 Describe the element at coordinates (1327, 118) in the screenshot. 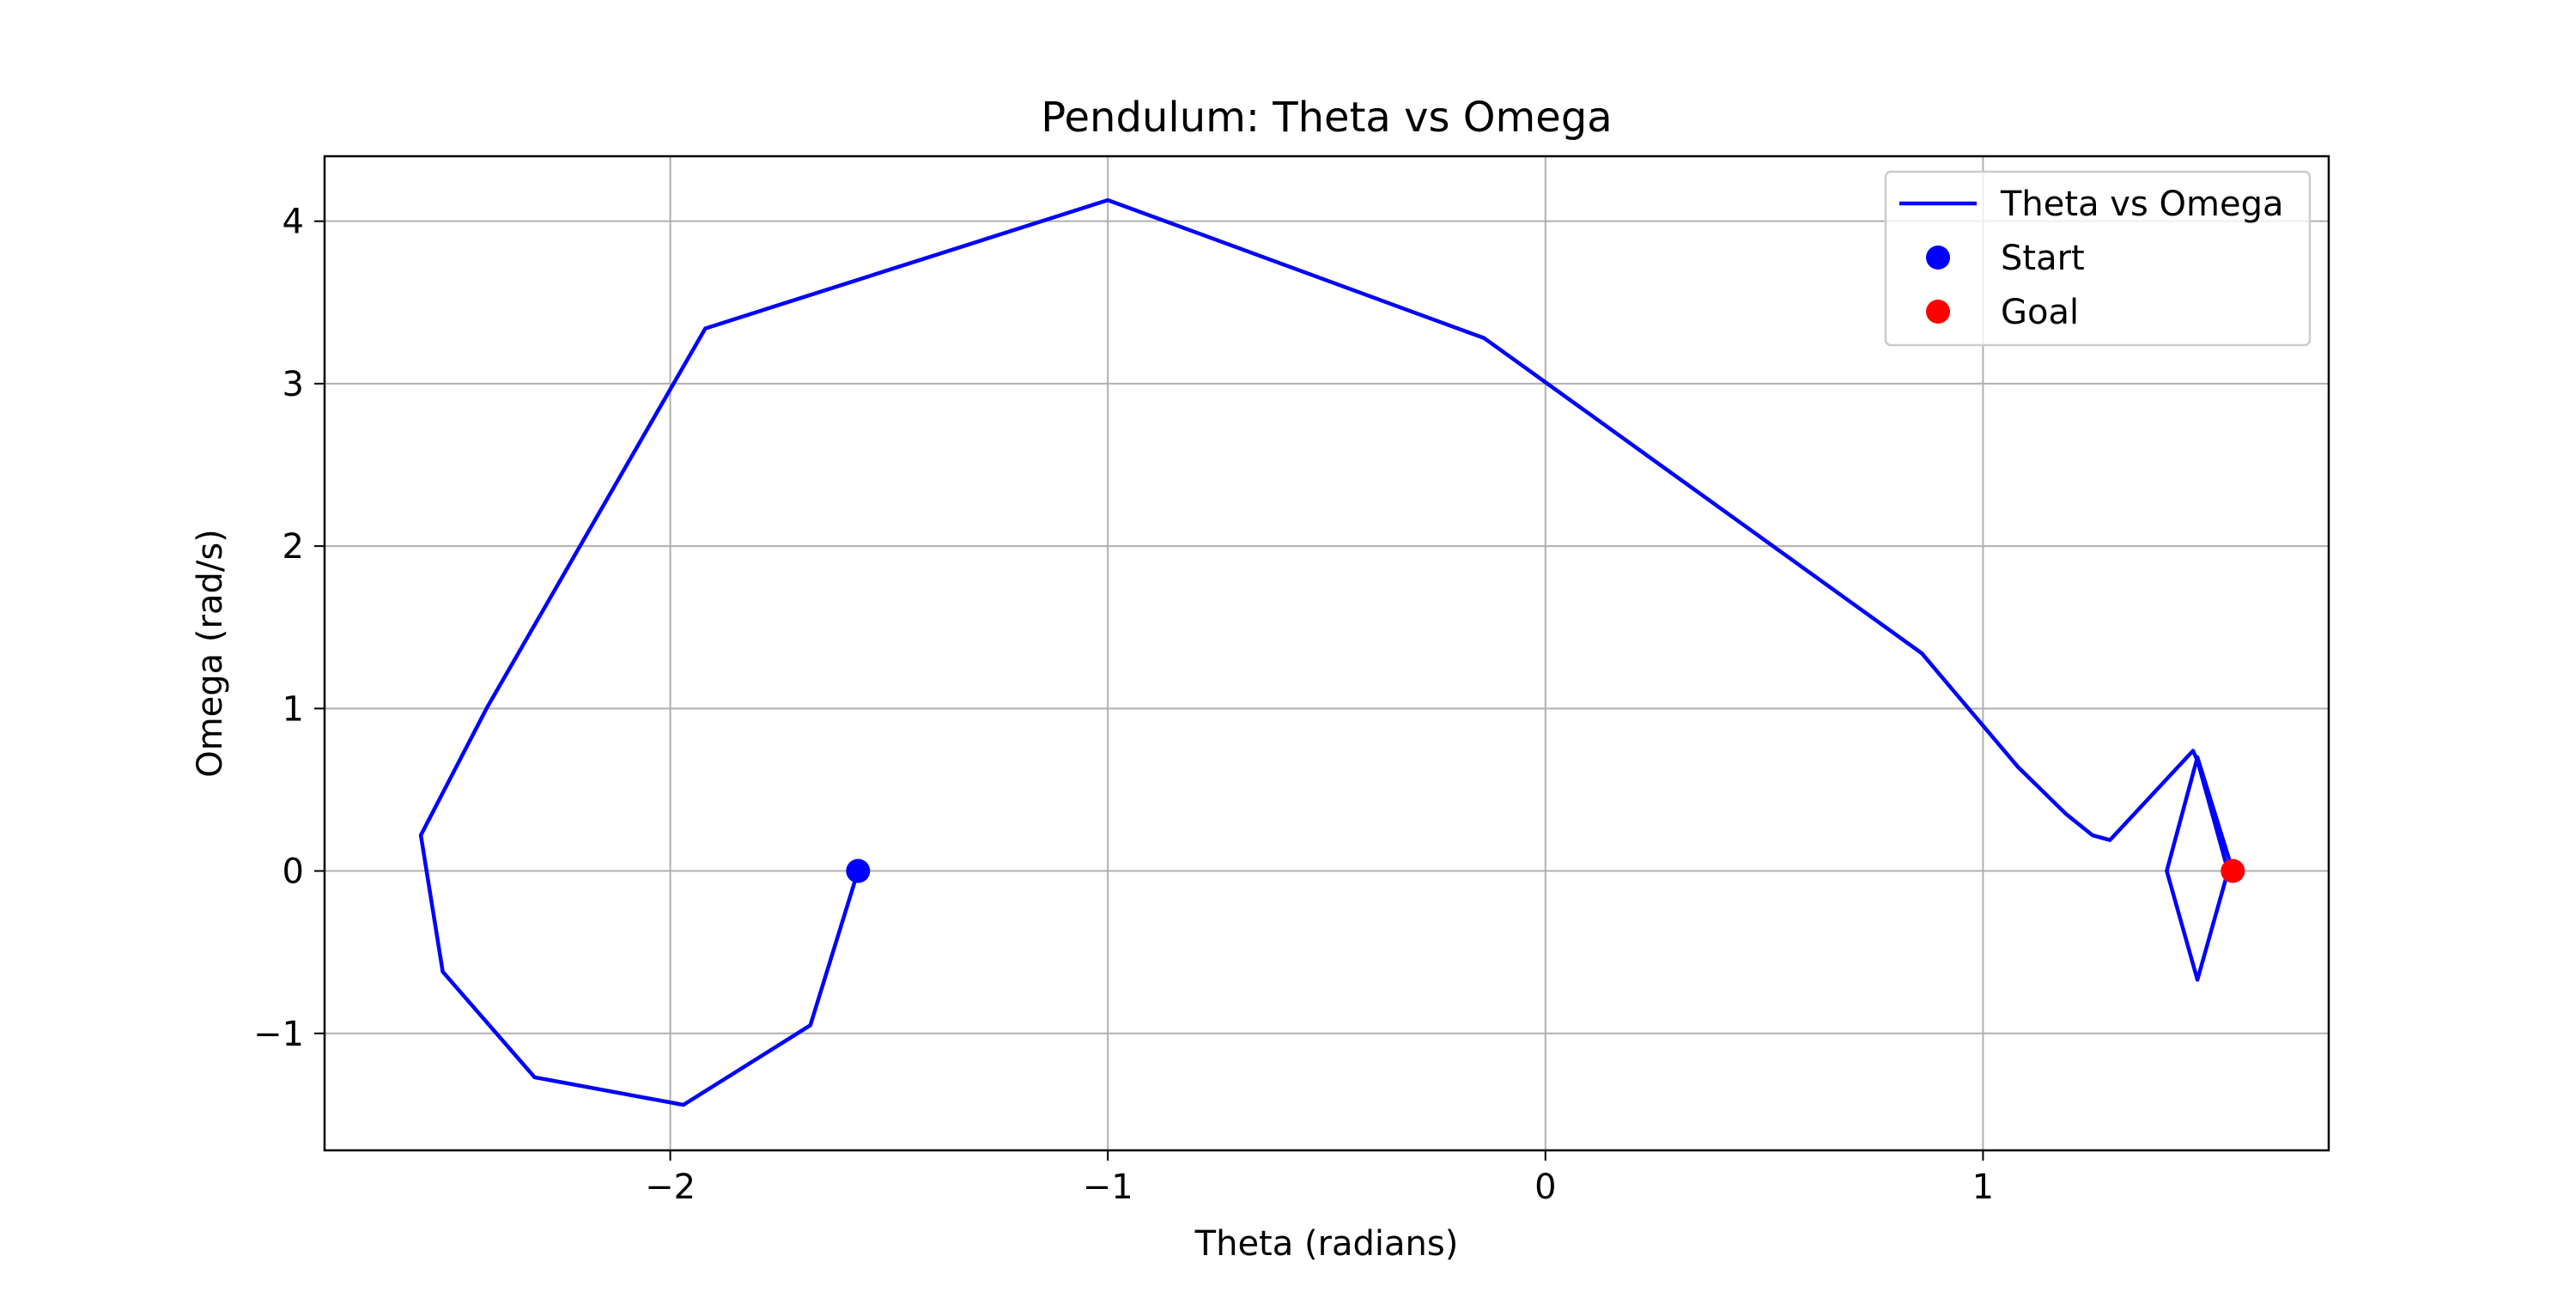

I see `chart-title: Pendulum: Theta vs Omega` at that location.